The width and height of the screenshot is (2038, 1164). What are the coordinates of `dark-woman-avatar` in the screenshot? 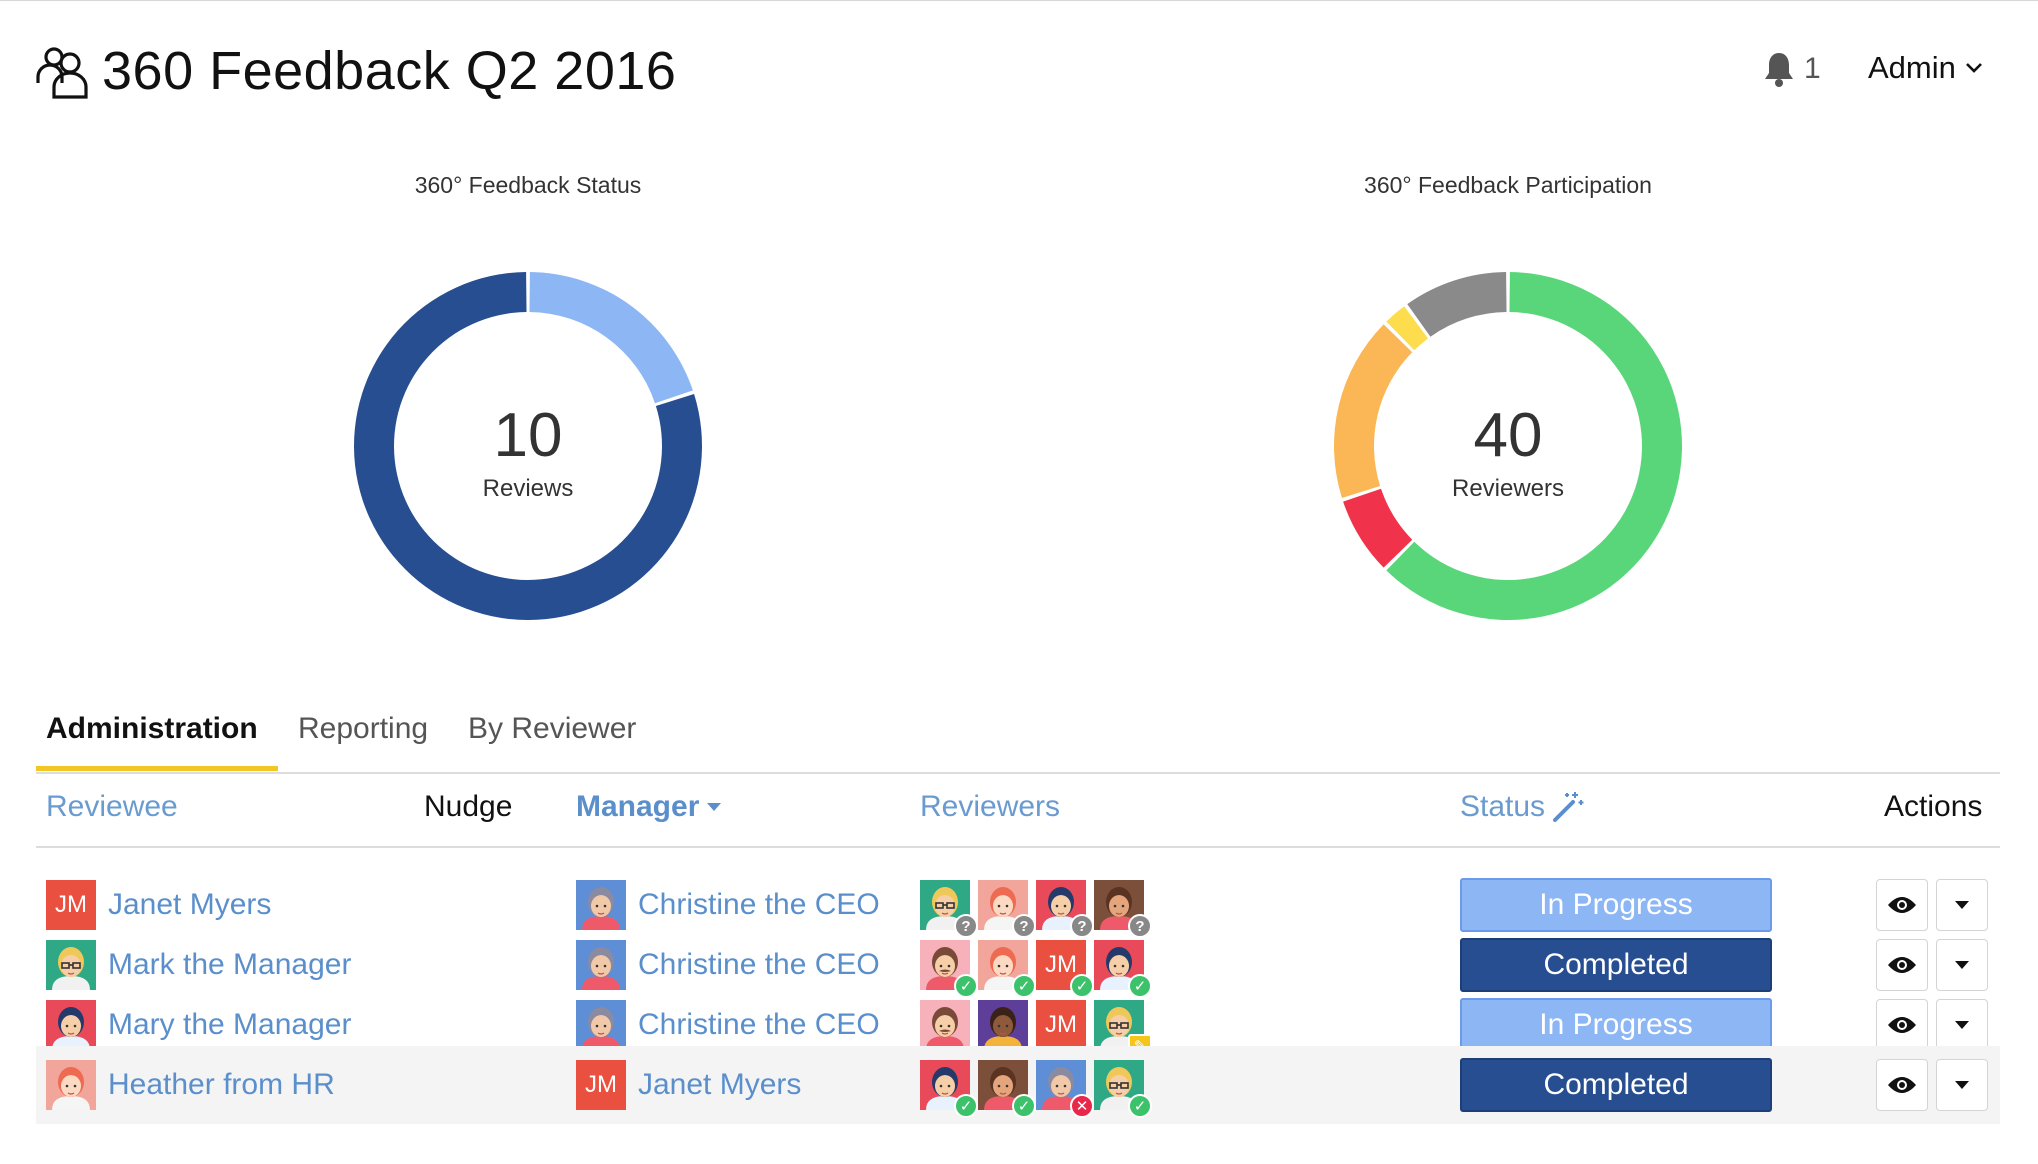 It's located at (1003, 1025).